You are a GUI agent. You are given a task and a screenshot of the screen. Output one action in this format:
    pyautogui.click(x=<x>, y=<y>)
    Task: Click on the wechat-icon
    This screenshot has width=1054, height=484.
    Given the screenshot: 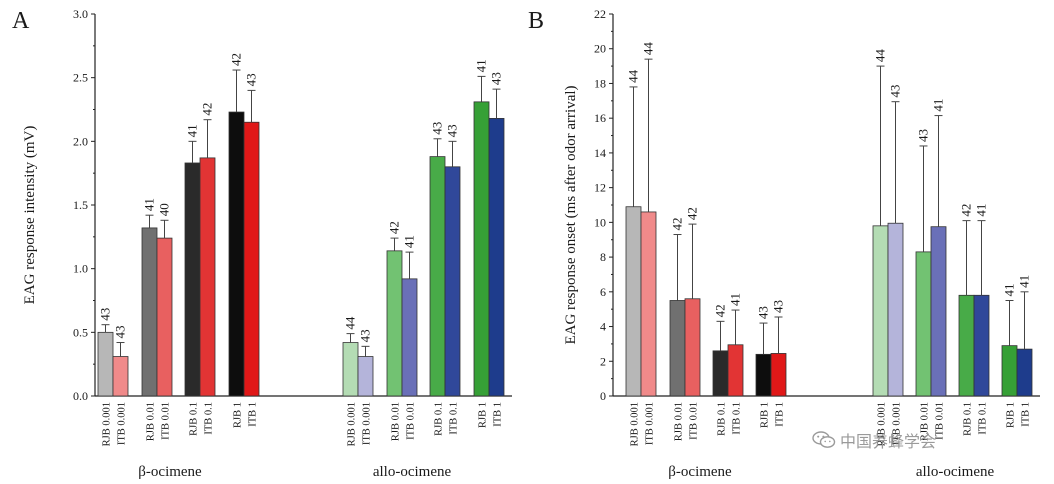 What is the action you would take?
    pyautogui.click(x=824, y=439)
    